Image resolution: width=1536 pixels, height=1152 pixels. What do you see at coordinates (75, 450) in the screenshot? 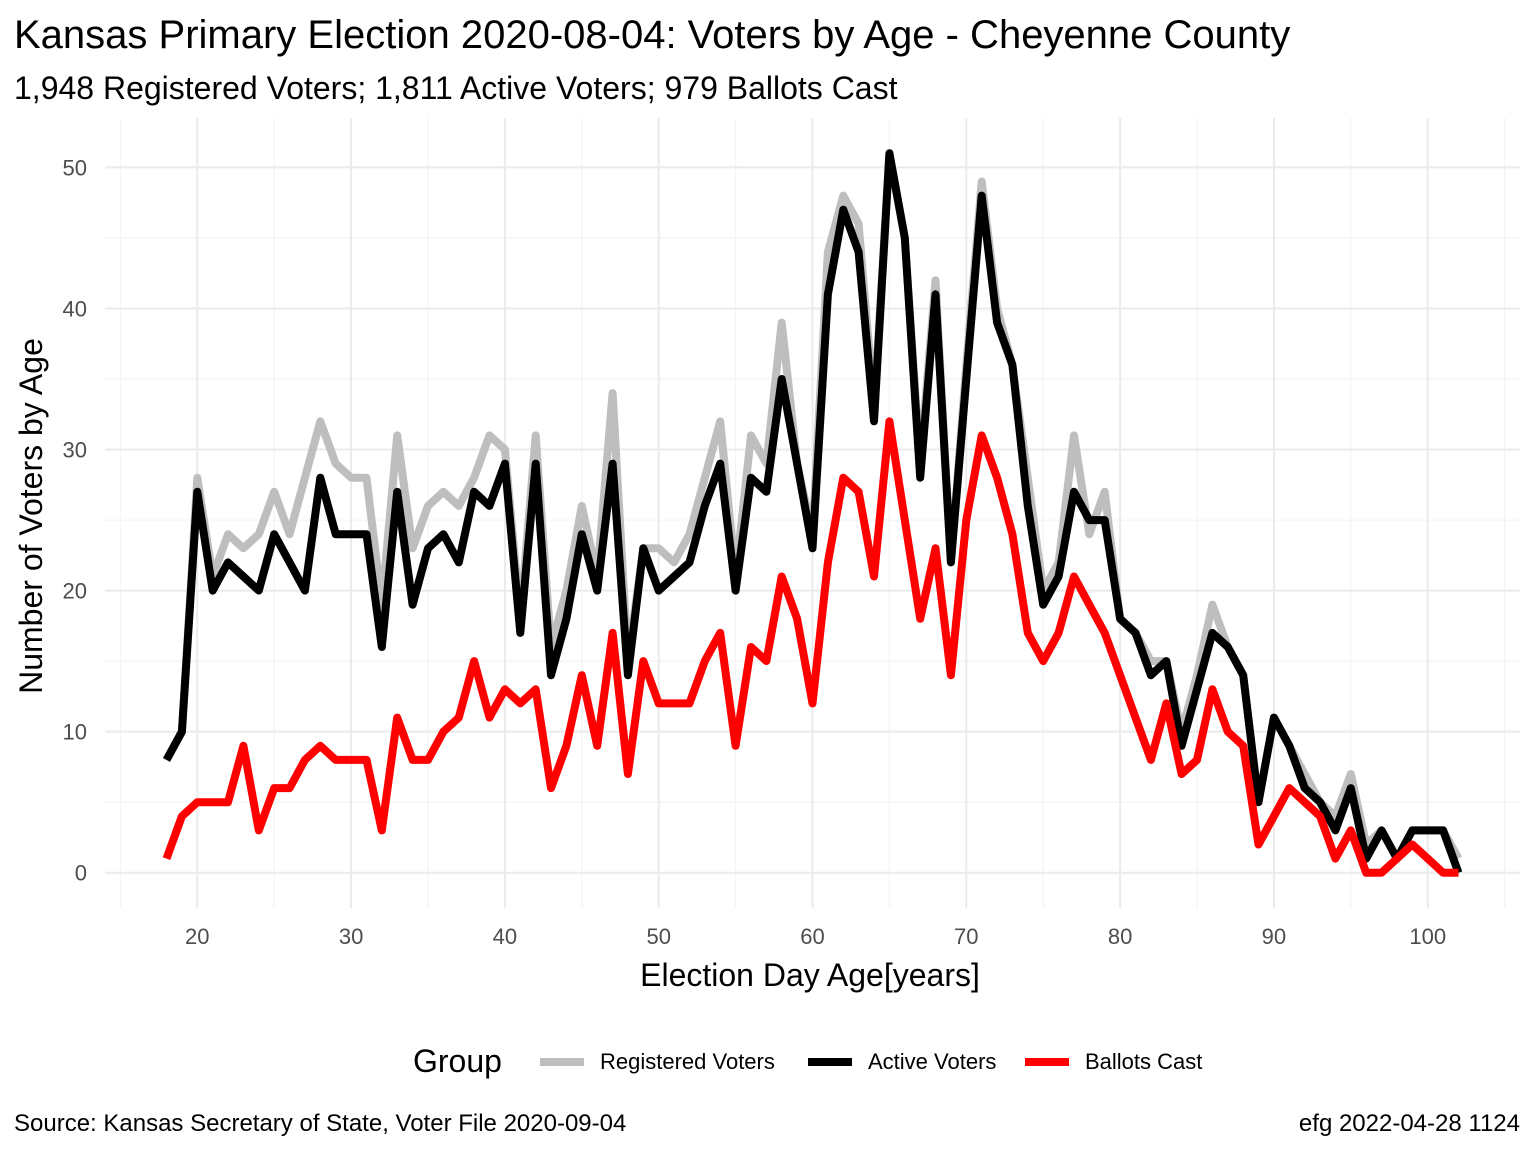
I see `y-tick-label: 30` at bounding box center [75, 450].